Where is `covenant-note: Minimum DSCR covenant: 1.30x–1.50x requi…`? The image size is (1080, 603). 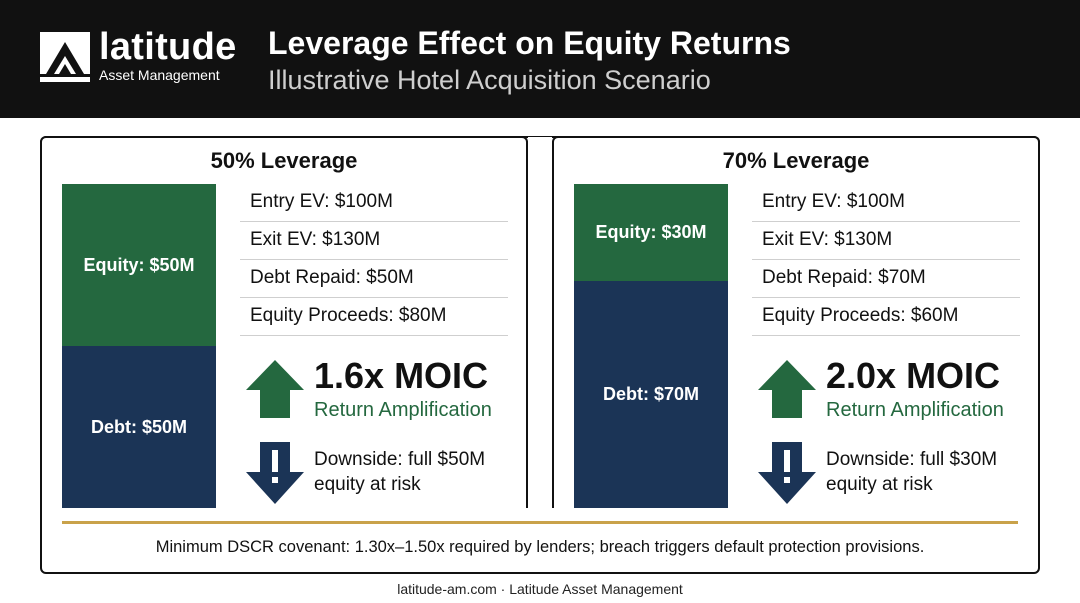 covenant-note: Minimum DSCR covenant: 1.30x–1.50x requi… is located at coordinates (540, 547).